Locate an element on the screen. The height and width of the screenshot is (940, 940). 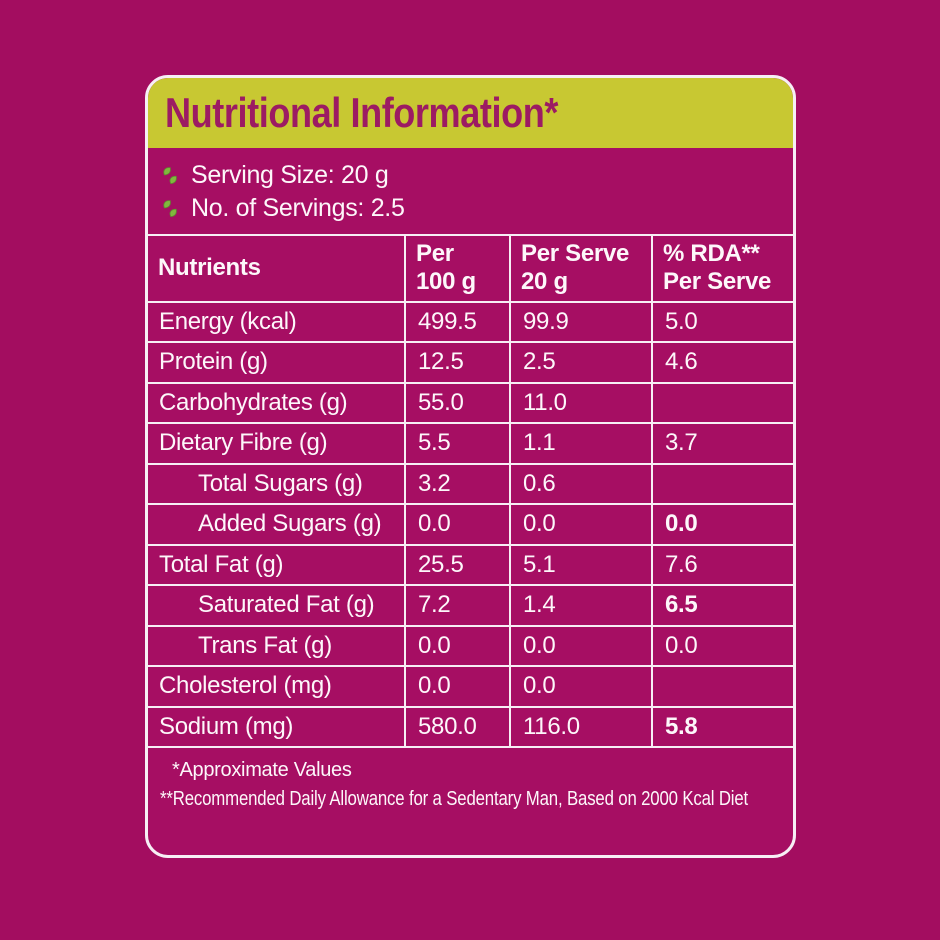
per-serve-cell: 1.1 is located at coordinates (581, 443).